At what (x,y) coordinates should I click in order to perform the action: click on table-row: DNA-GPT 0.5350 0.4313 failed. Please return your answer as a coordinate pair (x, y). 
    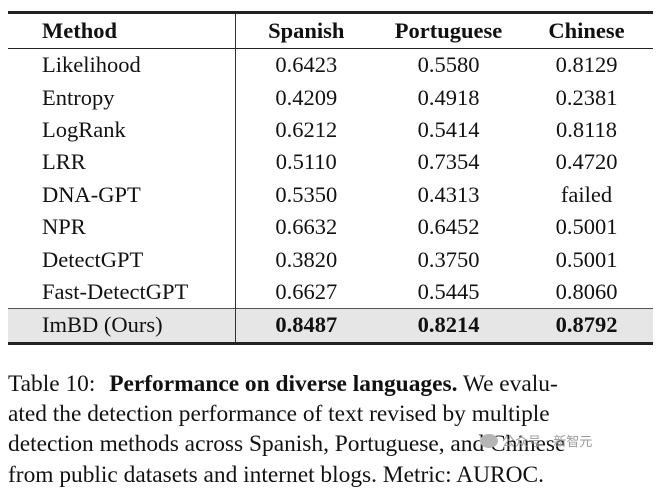
    Looking at the image, I should click on (330, 194).